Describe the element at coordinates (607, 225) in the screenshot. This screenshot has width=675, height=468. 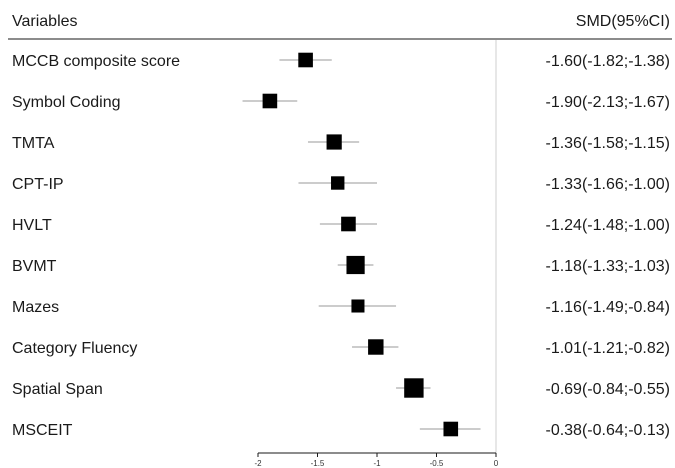
I see `row-ci-text: -1.24(-1.48;-1.00)` at that location.